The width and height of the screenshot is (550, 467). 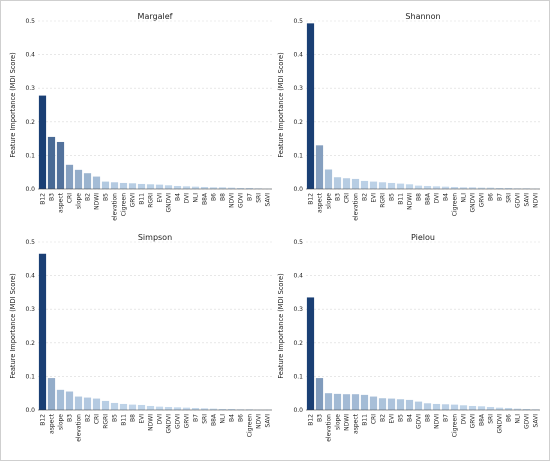 What do you see at coordinates (410, 201) in the screenshot?
I see `x-tick-label: NDWI` at bounding box center [410, 201].